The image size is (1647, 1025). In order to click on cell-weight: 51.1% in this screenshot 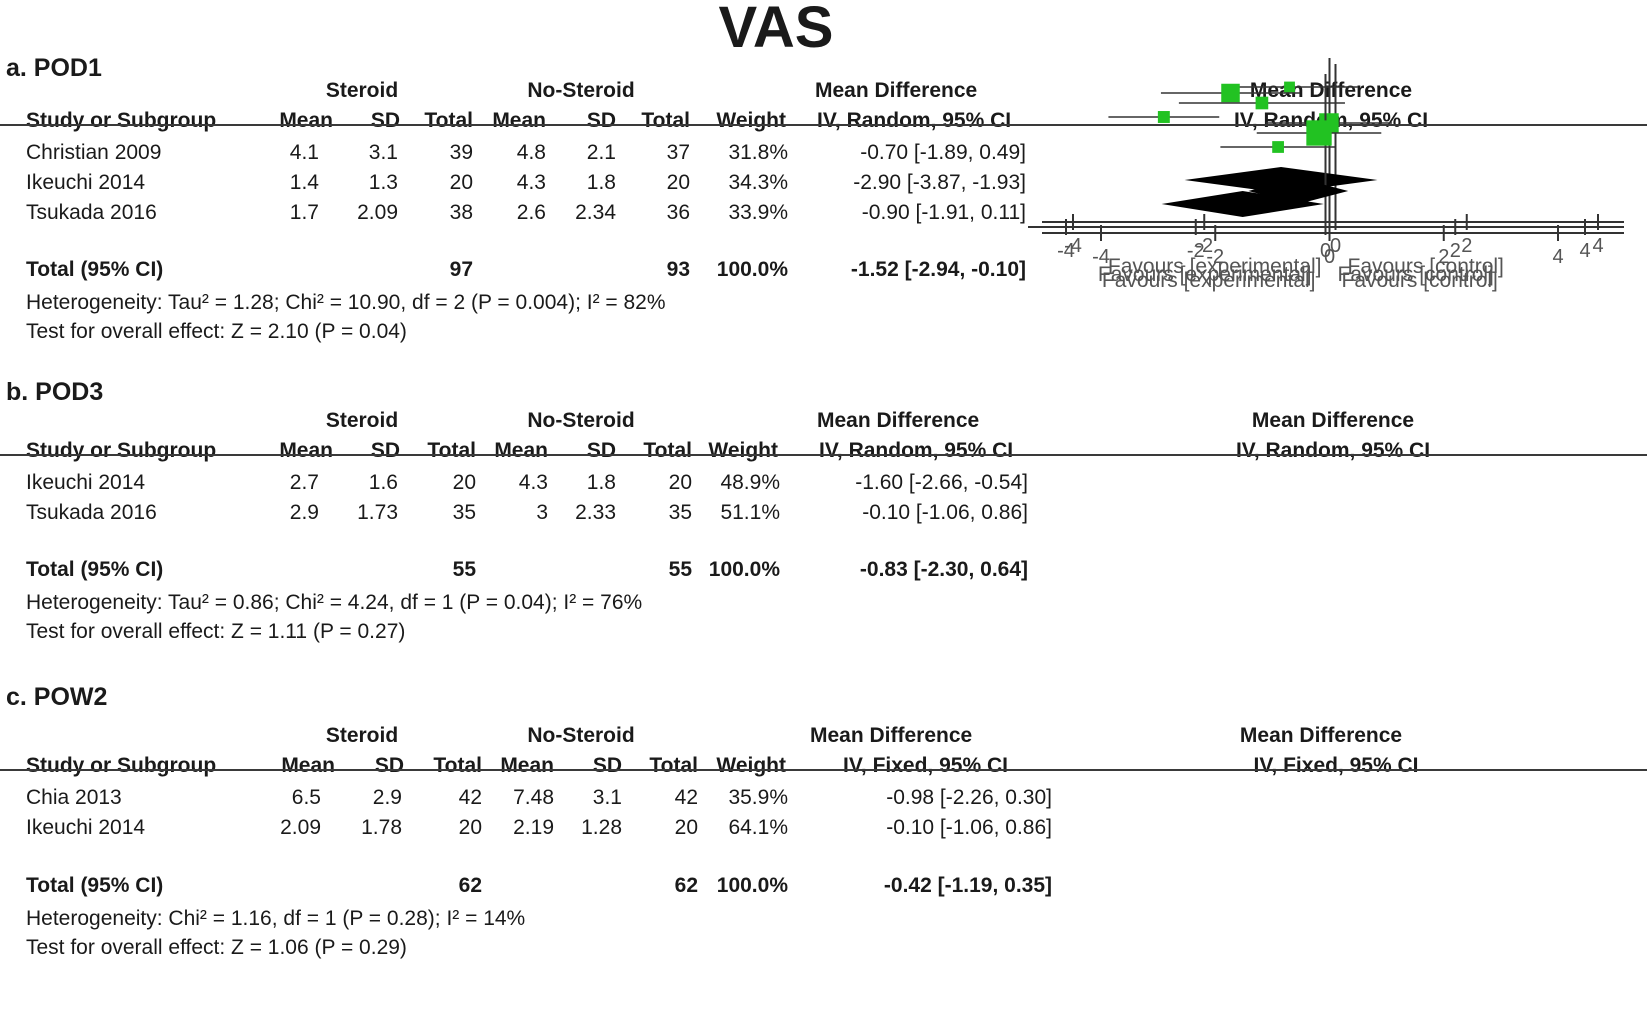, I will do `click(750, 512)`.